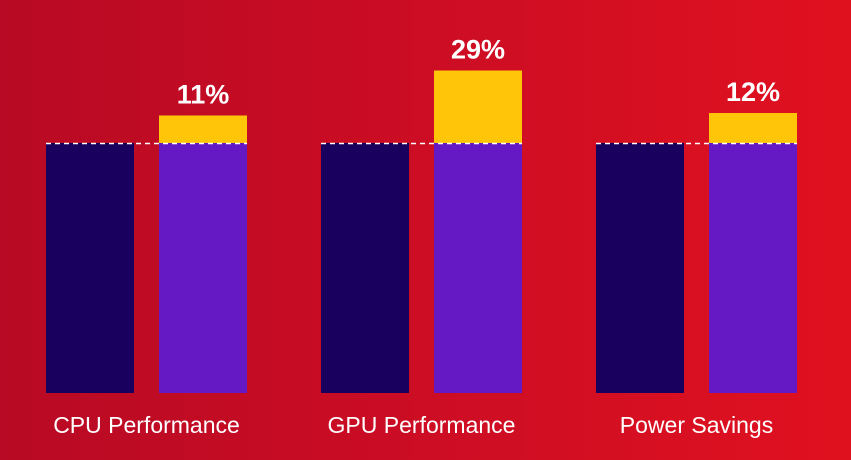  I want to click on gain-label-cpu-performance: 11%, so click(203, 95).